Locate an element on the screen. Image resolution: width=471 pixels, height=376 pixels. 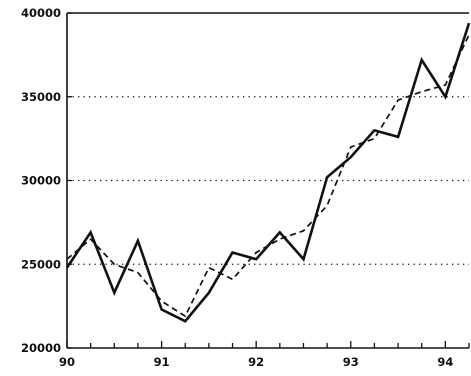
y-tick-label-25000: 25000 is located at coordinates (41, 264).